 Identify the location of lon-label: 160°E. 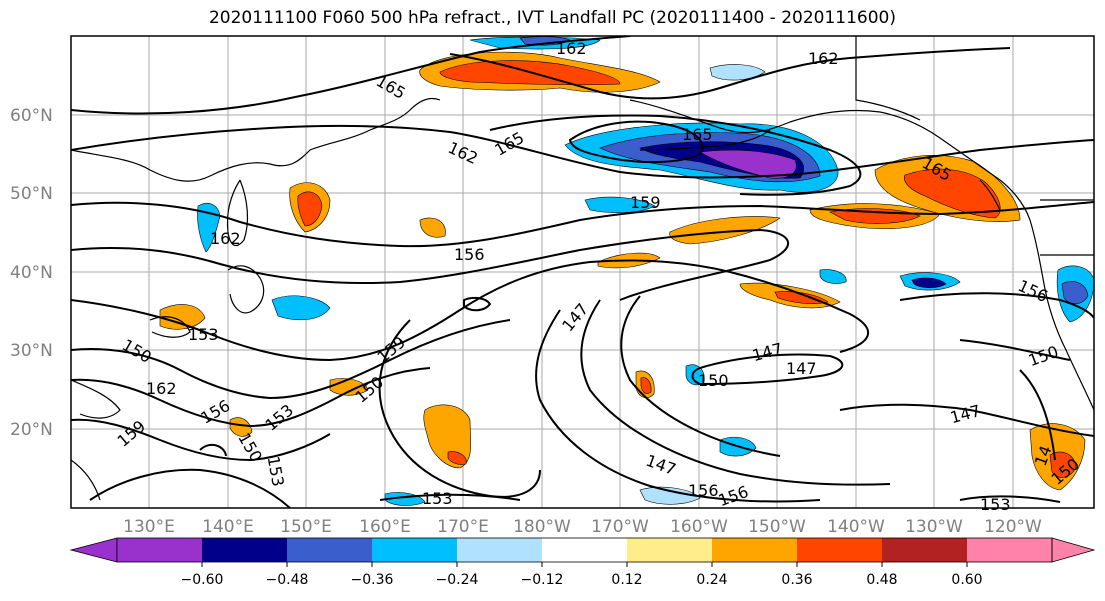
(385, 527).